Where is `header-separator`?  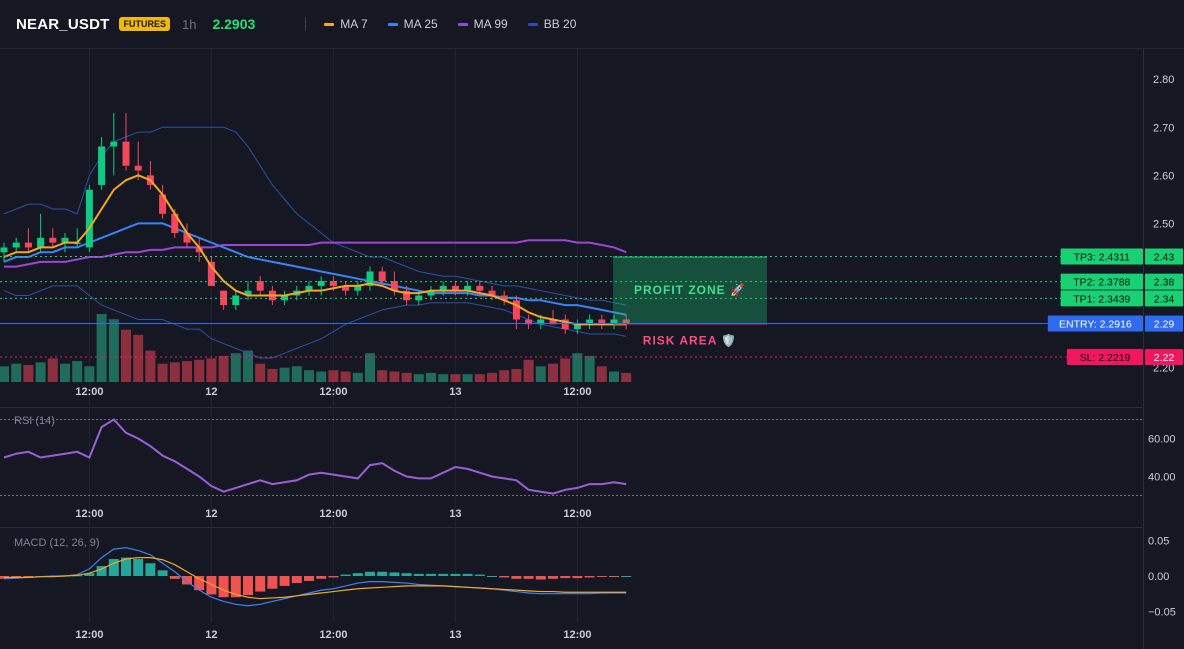 header-separator is located at coordinates (592, 48).